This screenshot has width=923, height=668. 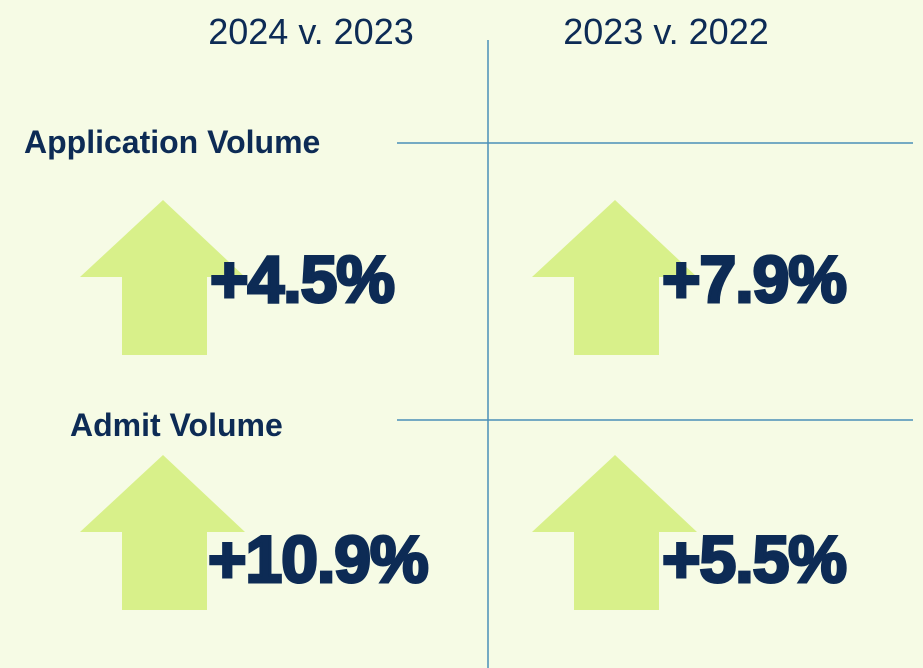 What do you see at coordinates (176, 425) in the screenshot?
I see `row-label: Admit Volume` at bounding box center [176, 425].